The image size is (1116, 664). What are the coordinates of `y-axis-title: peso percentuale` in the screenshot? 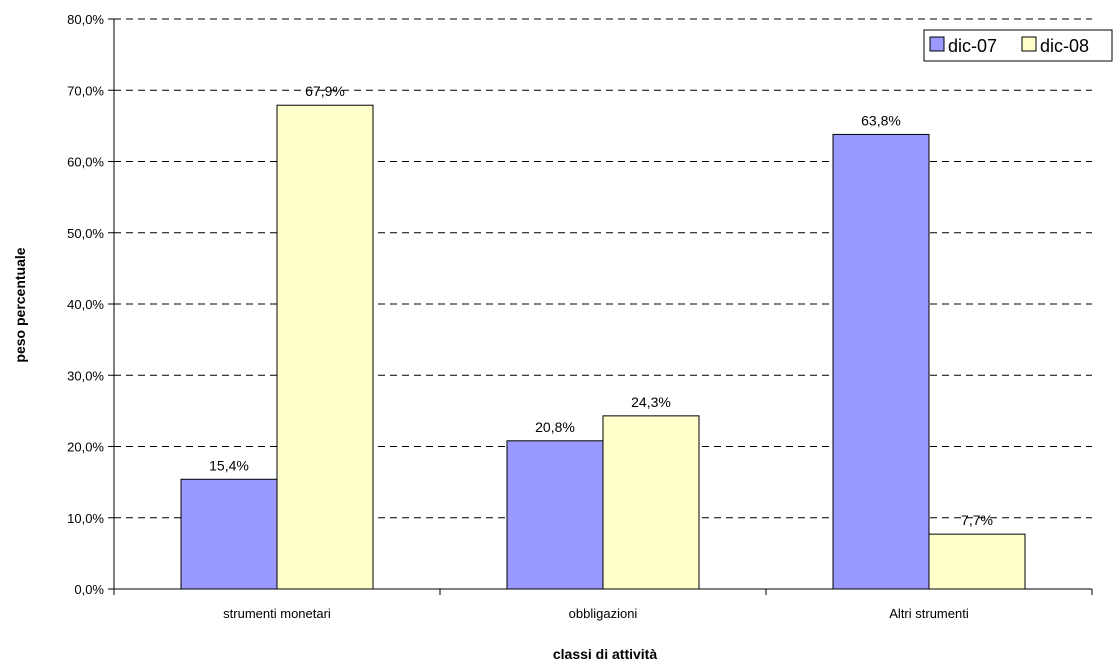 It's located at (20, 304).